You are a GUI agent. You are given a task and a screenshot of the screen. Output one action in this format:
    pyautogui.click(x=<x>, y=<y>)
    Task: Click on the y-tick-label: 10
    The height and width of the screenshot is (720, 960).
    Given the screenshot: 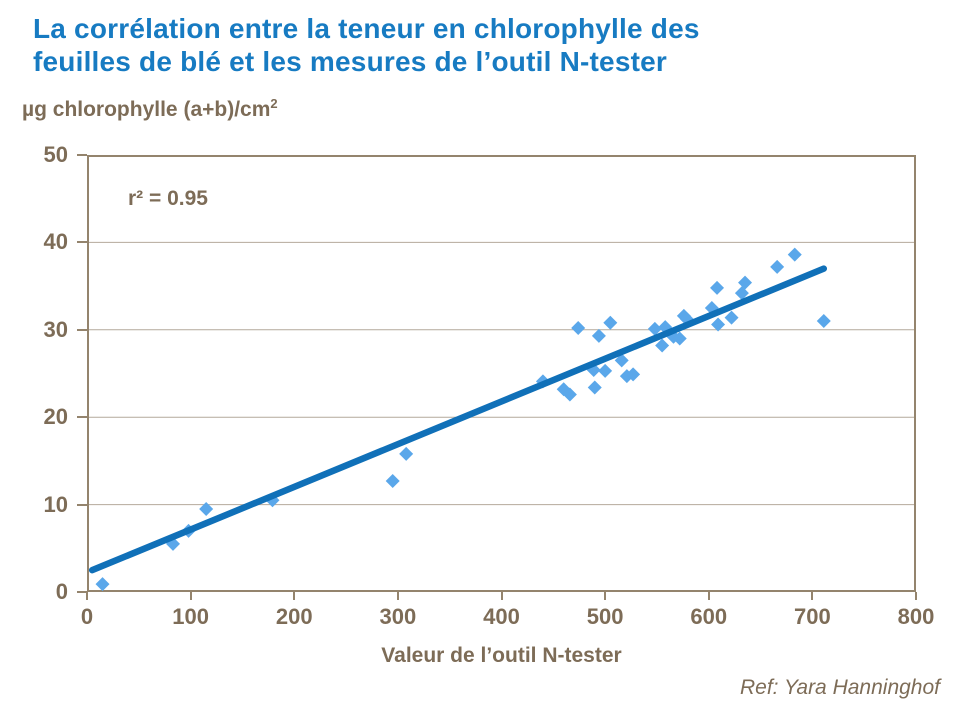 What is the action you would take?
    pyautogui.click(x=55, y=504)
    